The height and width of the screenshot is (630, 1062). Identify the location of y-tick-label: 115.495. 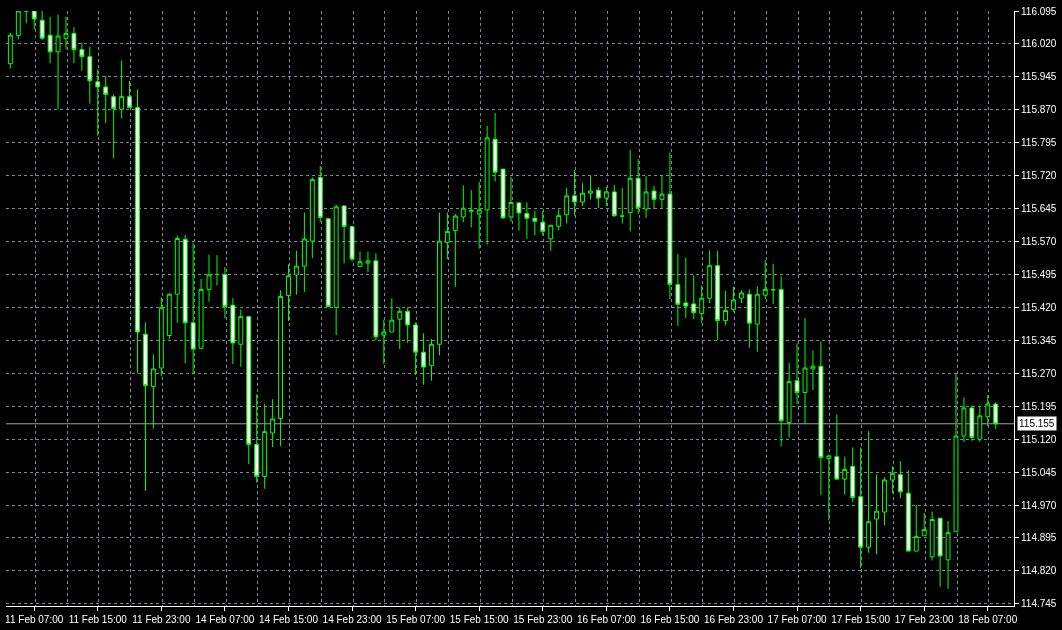
(1039, 274).